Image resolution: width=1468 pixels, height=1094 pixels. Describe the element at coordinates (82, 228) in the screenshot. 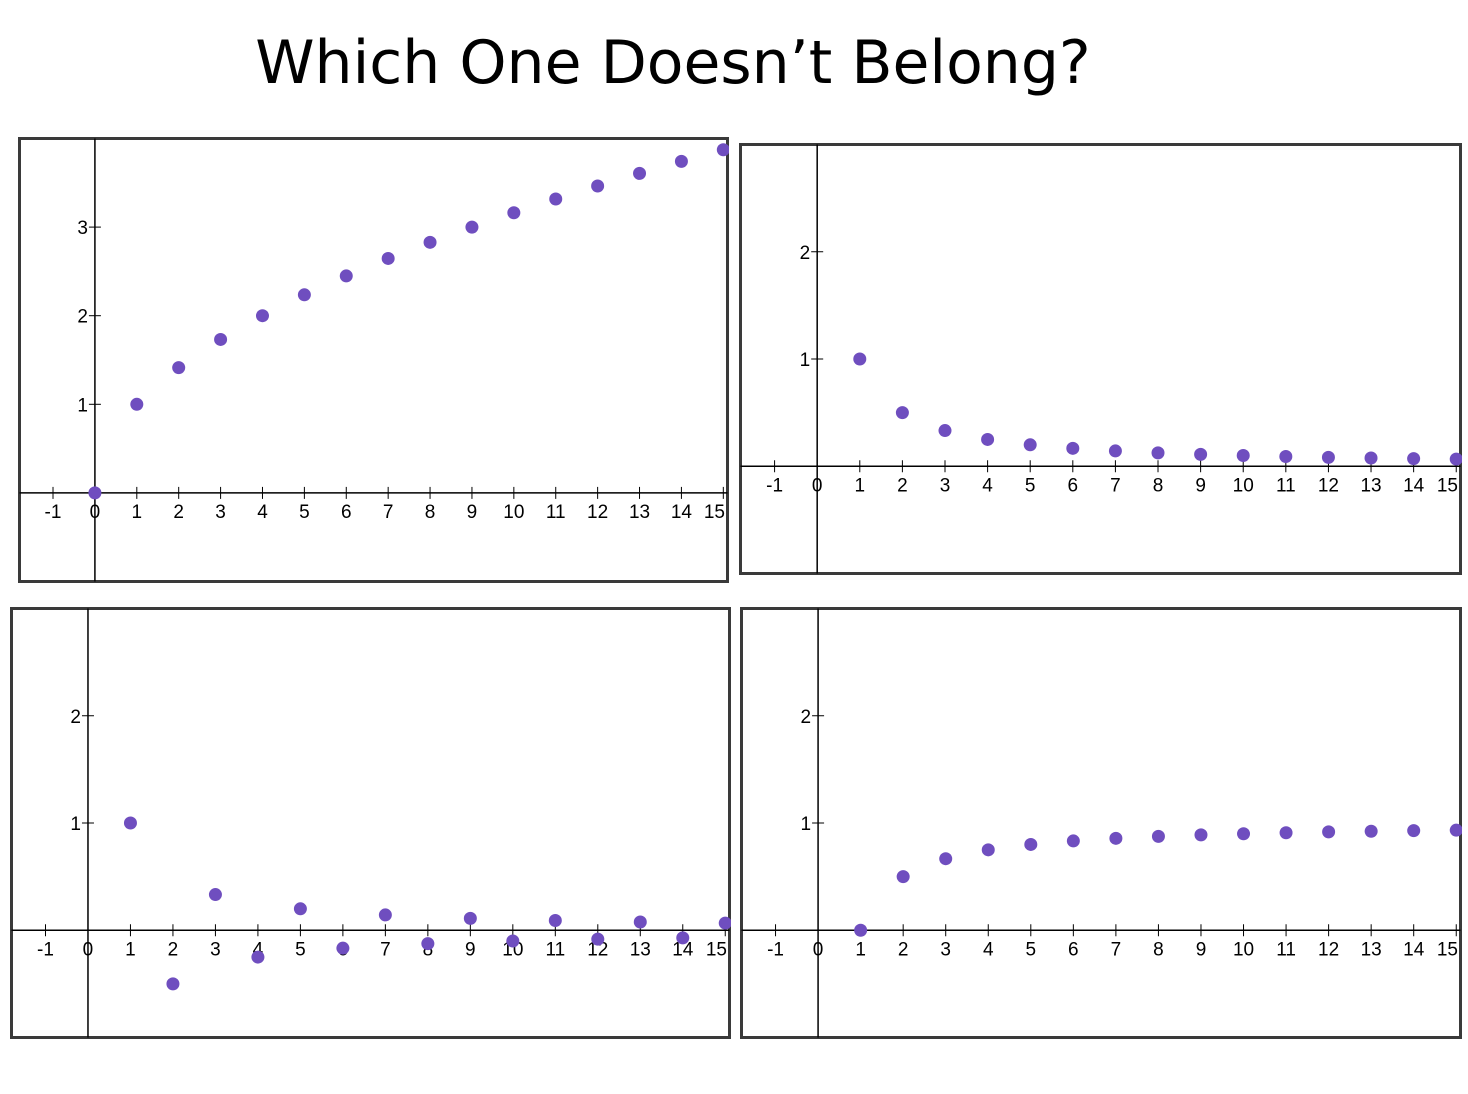

I see `y-tick-label: 3` at that location.